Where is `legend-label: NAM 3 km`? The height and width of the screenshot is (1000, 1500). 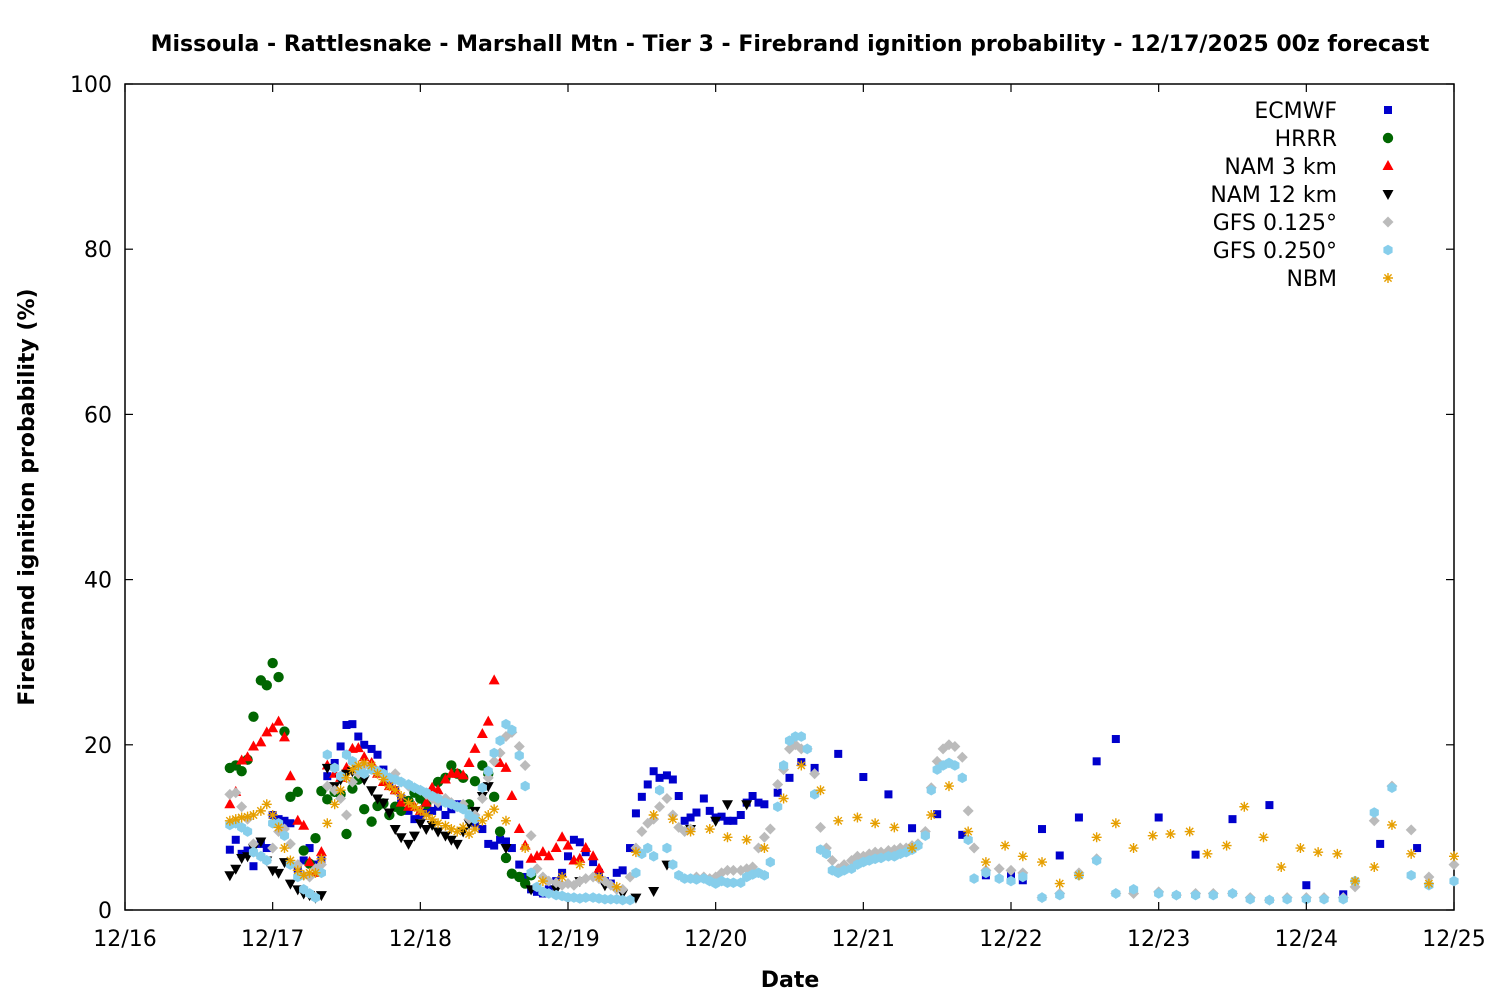
legend-label: NAM 3 km is located at coordinates (1280, 167).